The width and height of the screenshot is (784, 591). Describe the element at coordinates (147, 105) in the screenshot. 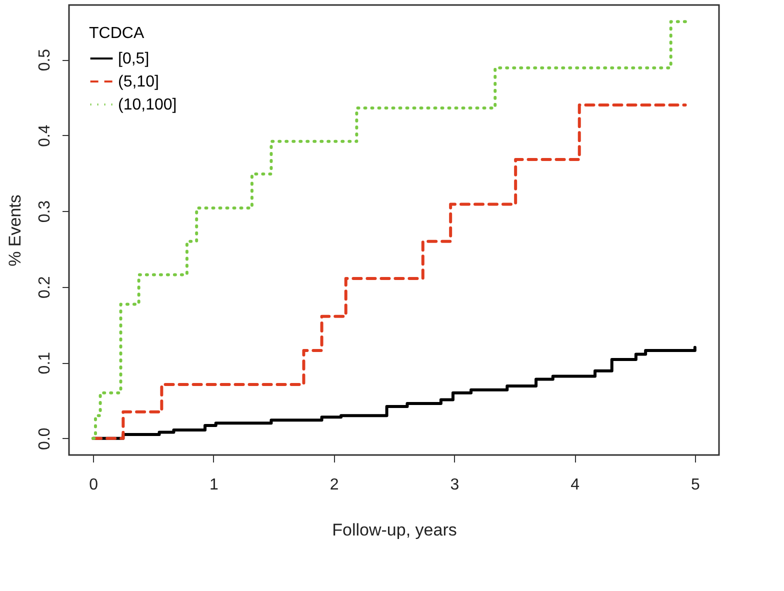

I see `legend-label: (10,100]` at that location.